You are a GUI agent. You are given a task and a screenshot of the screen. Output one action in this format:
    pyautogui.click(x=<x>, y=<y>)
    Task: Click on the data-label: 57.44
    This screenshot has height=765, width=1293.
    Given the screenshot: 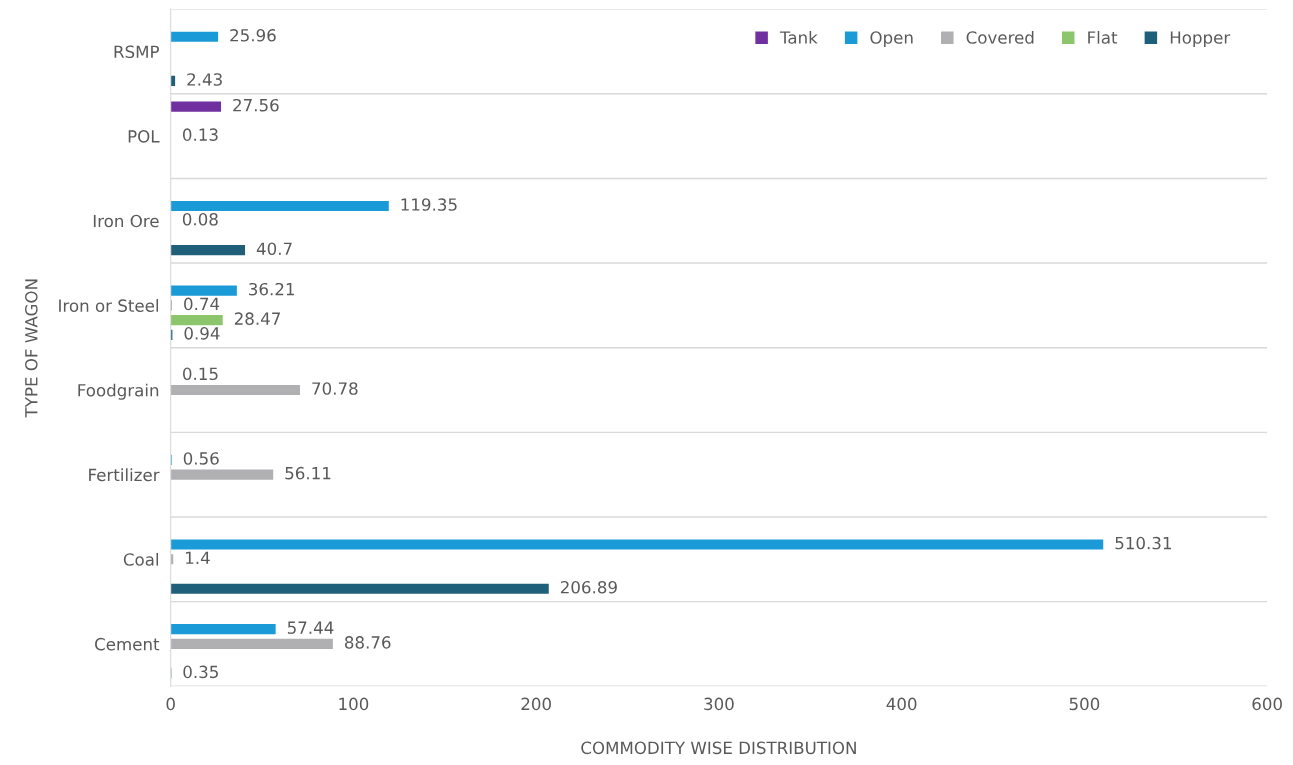 What is the action you would take?
    pyautogui.click(x=310, y=627)
    